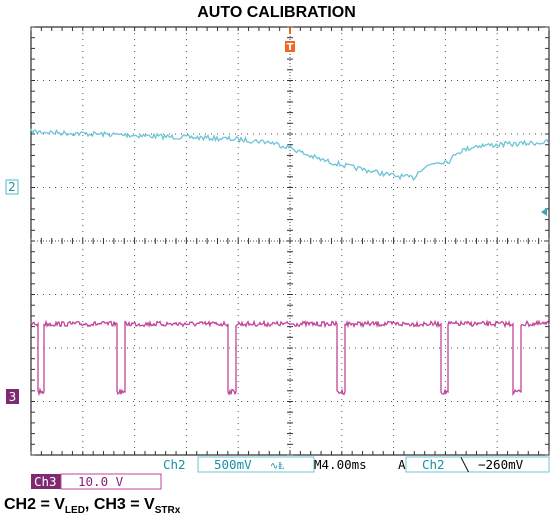 This screenshot has height=523, width=553. Describe the element at coordinates (340, 464) in the screenshot. I see `timebase-value: M4.00ms` at that location.